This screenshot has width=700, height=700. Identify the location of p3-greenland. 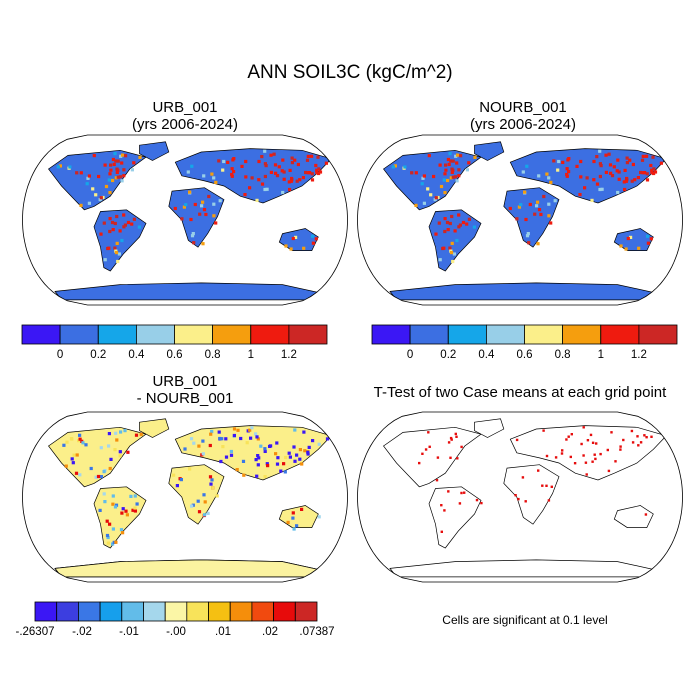
(154, 428).